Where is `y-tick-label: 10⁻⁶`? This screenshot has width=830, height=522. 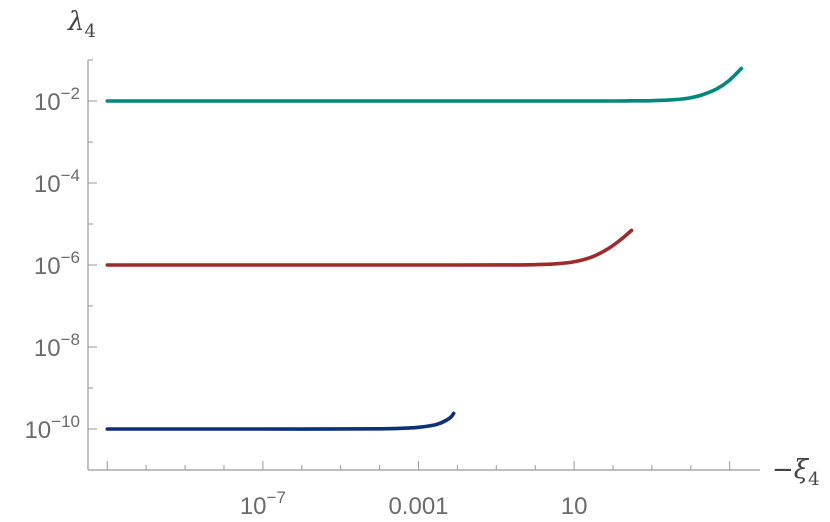
y-tick-label: 10⁻⁶ is located at coordinates (57, 264).